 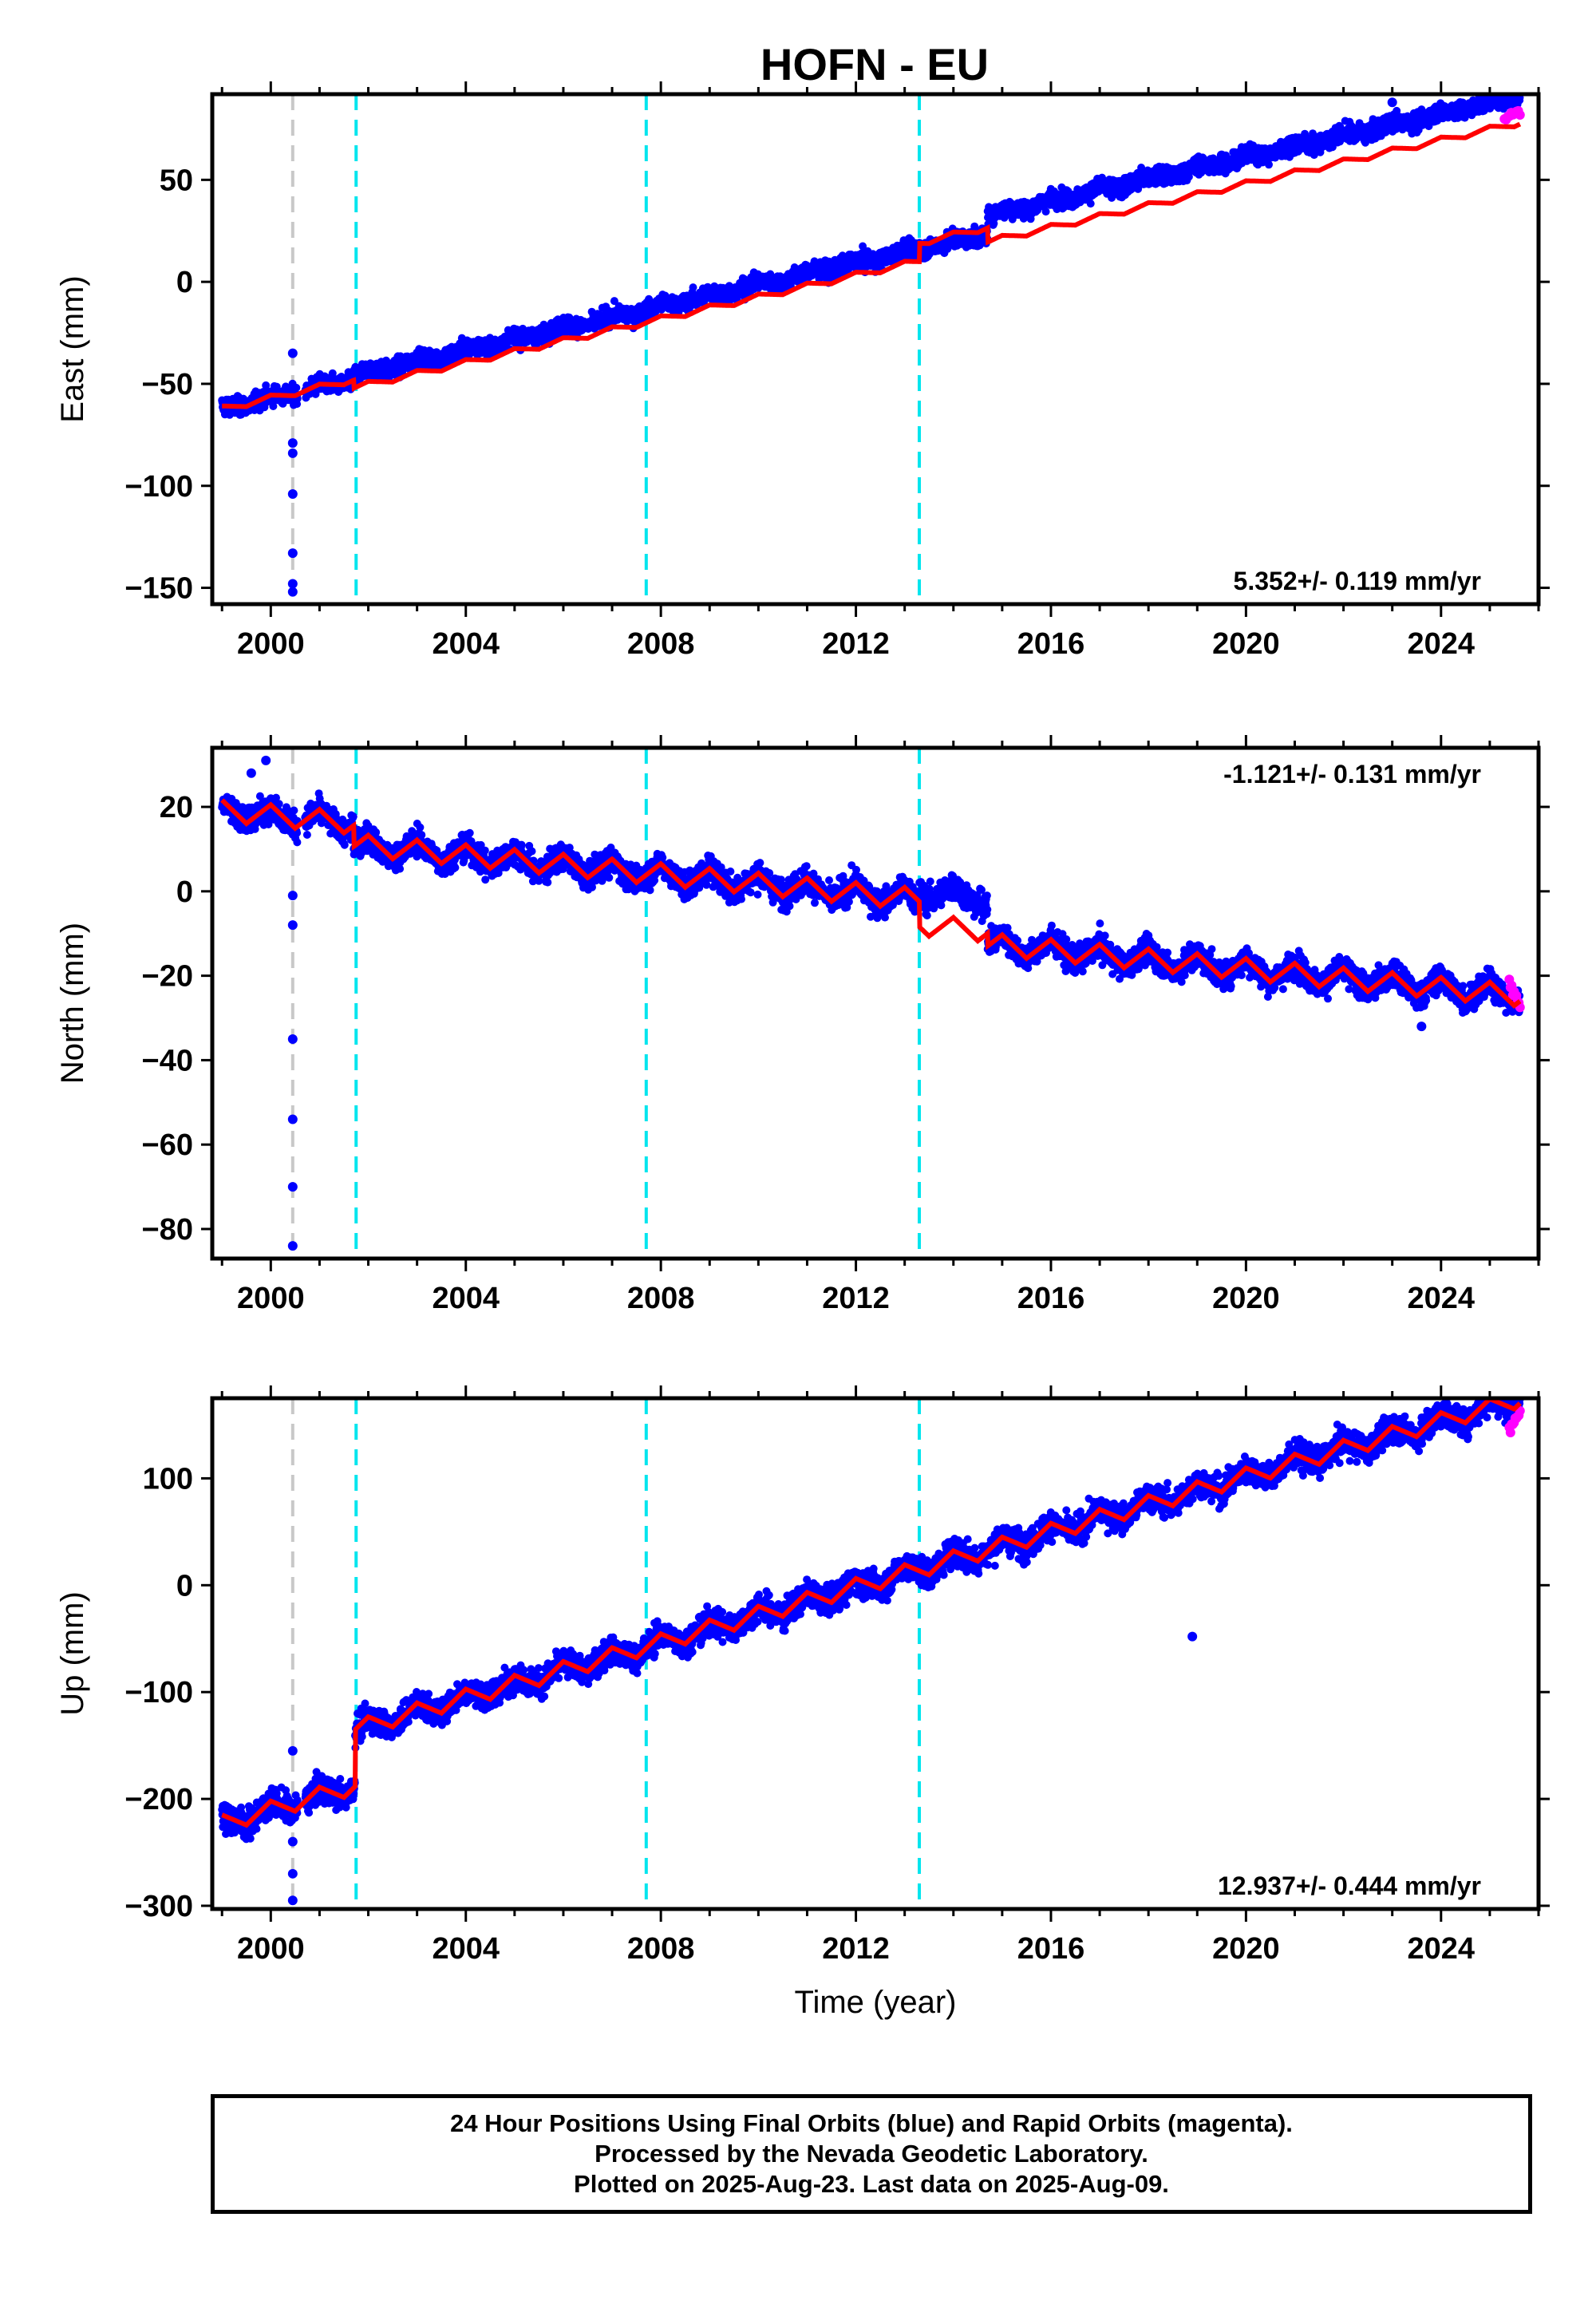 What do you see at coordinates (466, 644) in the screenshot?
I see `x-tick-label: 2004` at bounding box center [466, 644].